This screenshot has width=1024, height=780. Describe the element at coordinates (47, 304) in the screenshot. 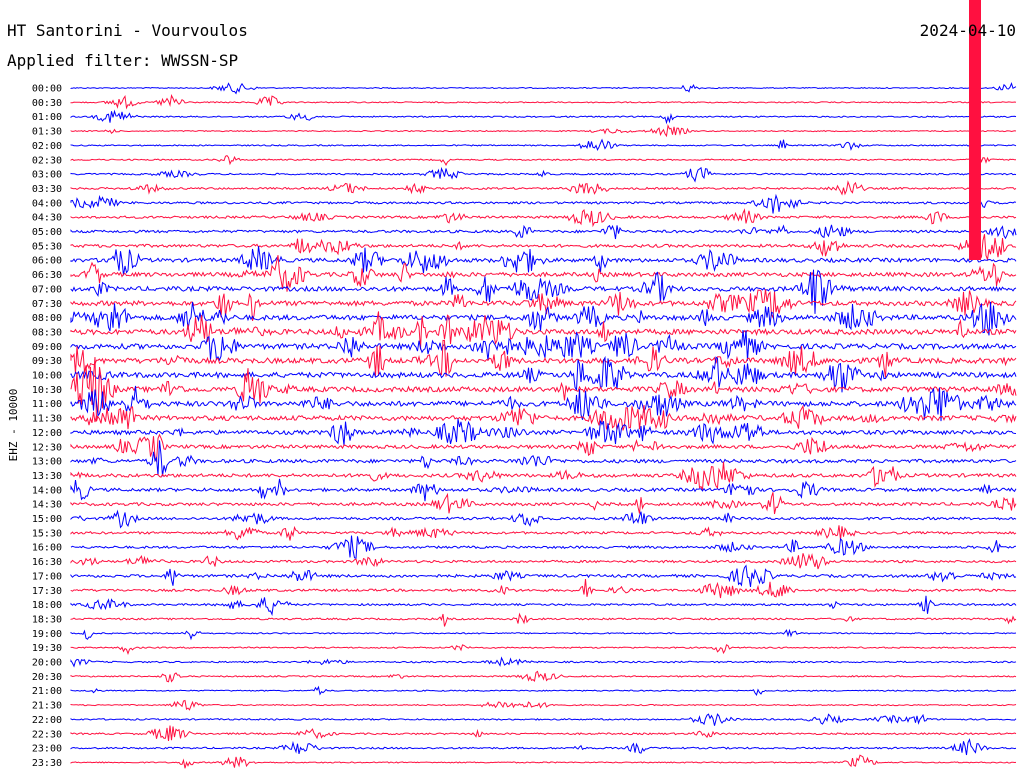

I see `time-label-0730: 07:30` at that location.